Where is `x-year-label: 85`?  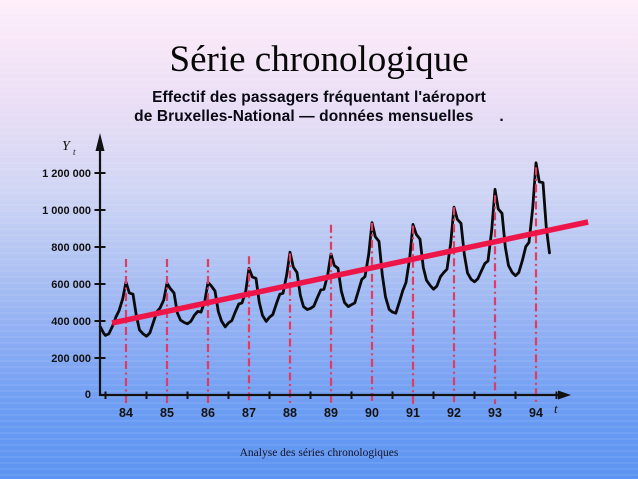
x-year-label: 85 is located at coordinates (167, 413).